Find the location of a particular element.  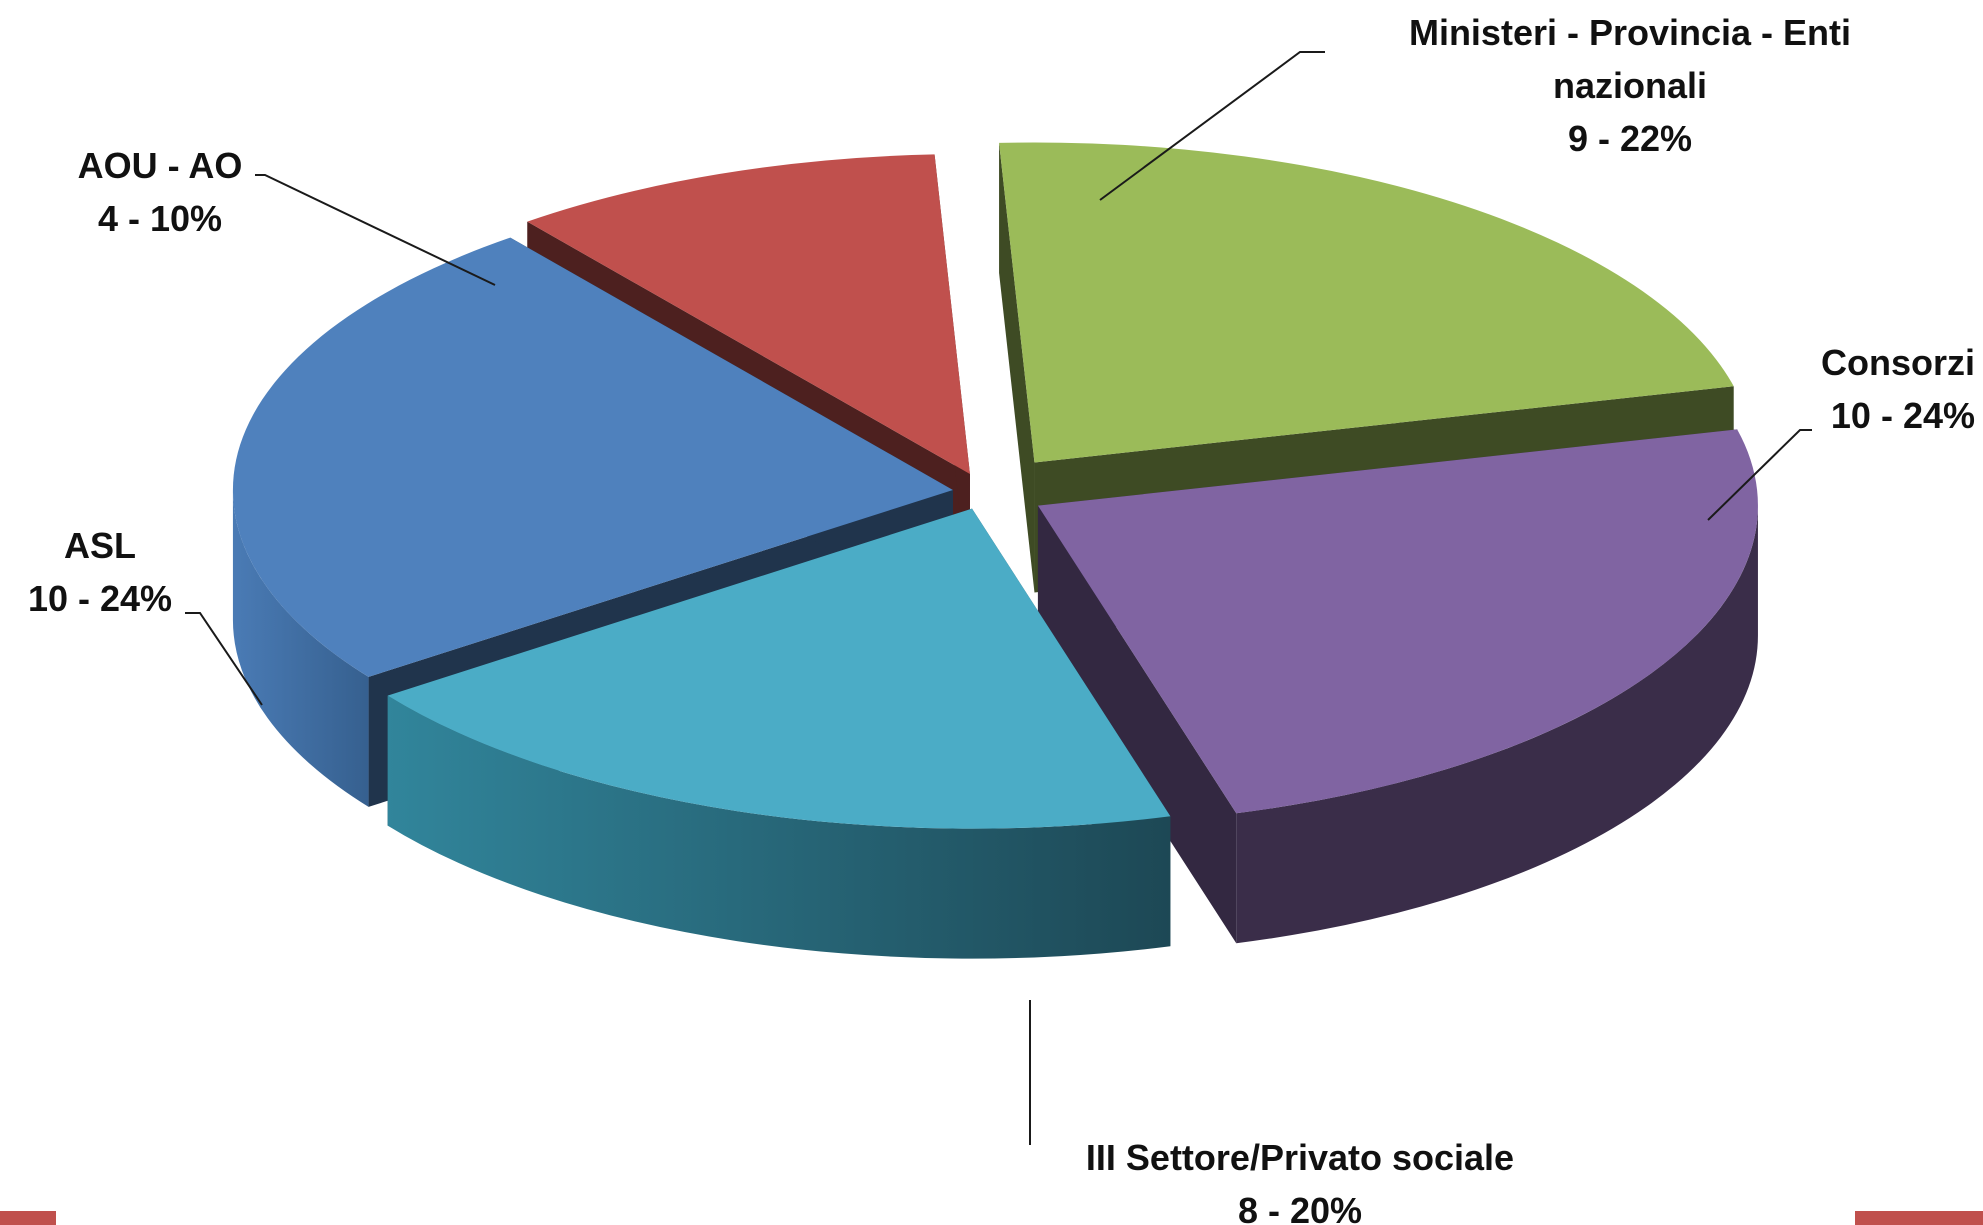

slice-name-label: nazionali is located at coordinates (1630, 85).